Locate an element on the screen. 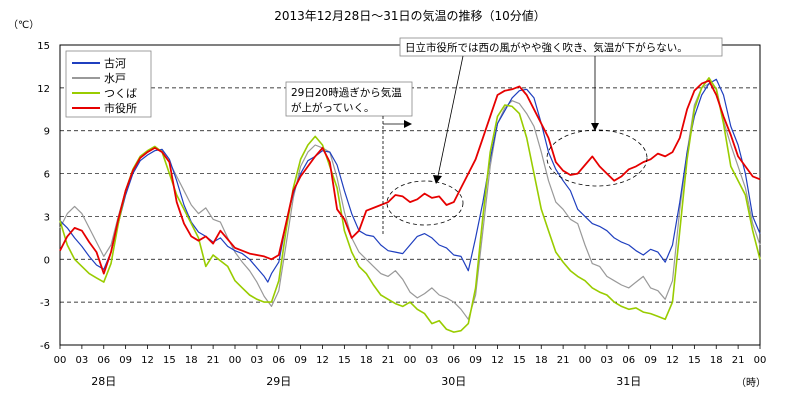 Image resolution: width=800 pixels, height=400 pixels. annotation-1-line-1: 29日20時過ぎから気温 is located at coordinates (346, 92).